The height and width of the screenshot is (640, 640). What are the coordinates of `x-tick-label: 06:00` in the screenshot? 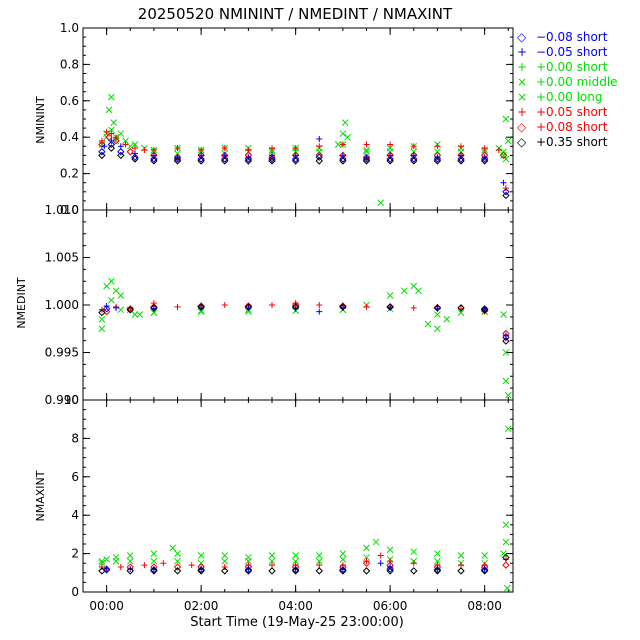 It's located at (390, 606).